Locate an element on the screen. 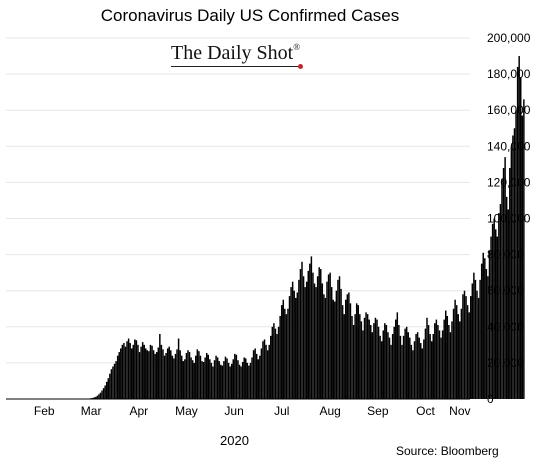 The width and height of the screenshot is (541, 467). x-tick-label: Jul is located at coordinates (281, 411).